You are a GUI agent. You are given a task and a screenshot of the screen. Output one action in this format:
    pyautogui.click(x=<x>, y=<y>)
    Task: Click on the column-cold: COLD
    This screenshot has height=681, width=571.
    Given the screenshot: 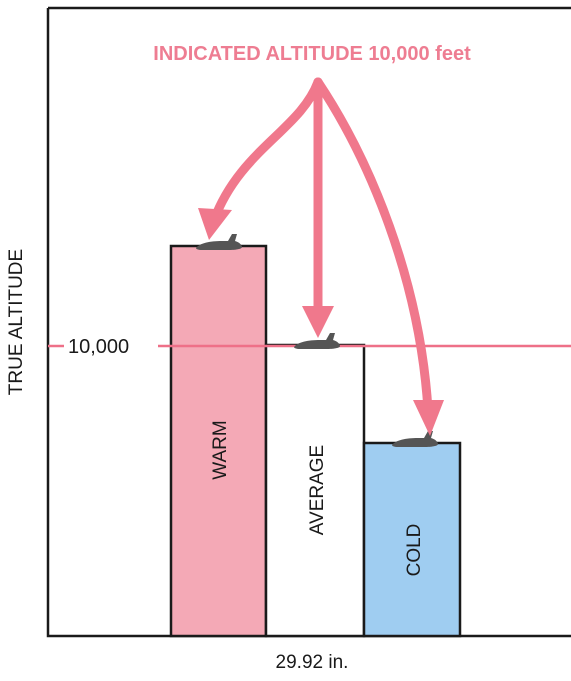 What is the action you would take?
    pyautogui.click(x=412, y=539)
    